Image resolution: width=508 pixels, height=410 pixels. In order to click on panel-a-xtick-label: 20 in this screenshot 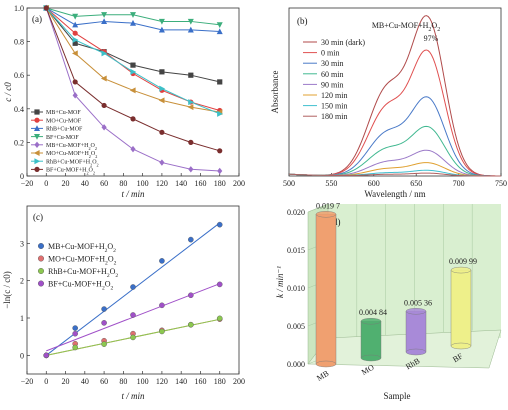, I will do `click(66, 183)`.